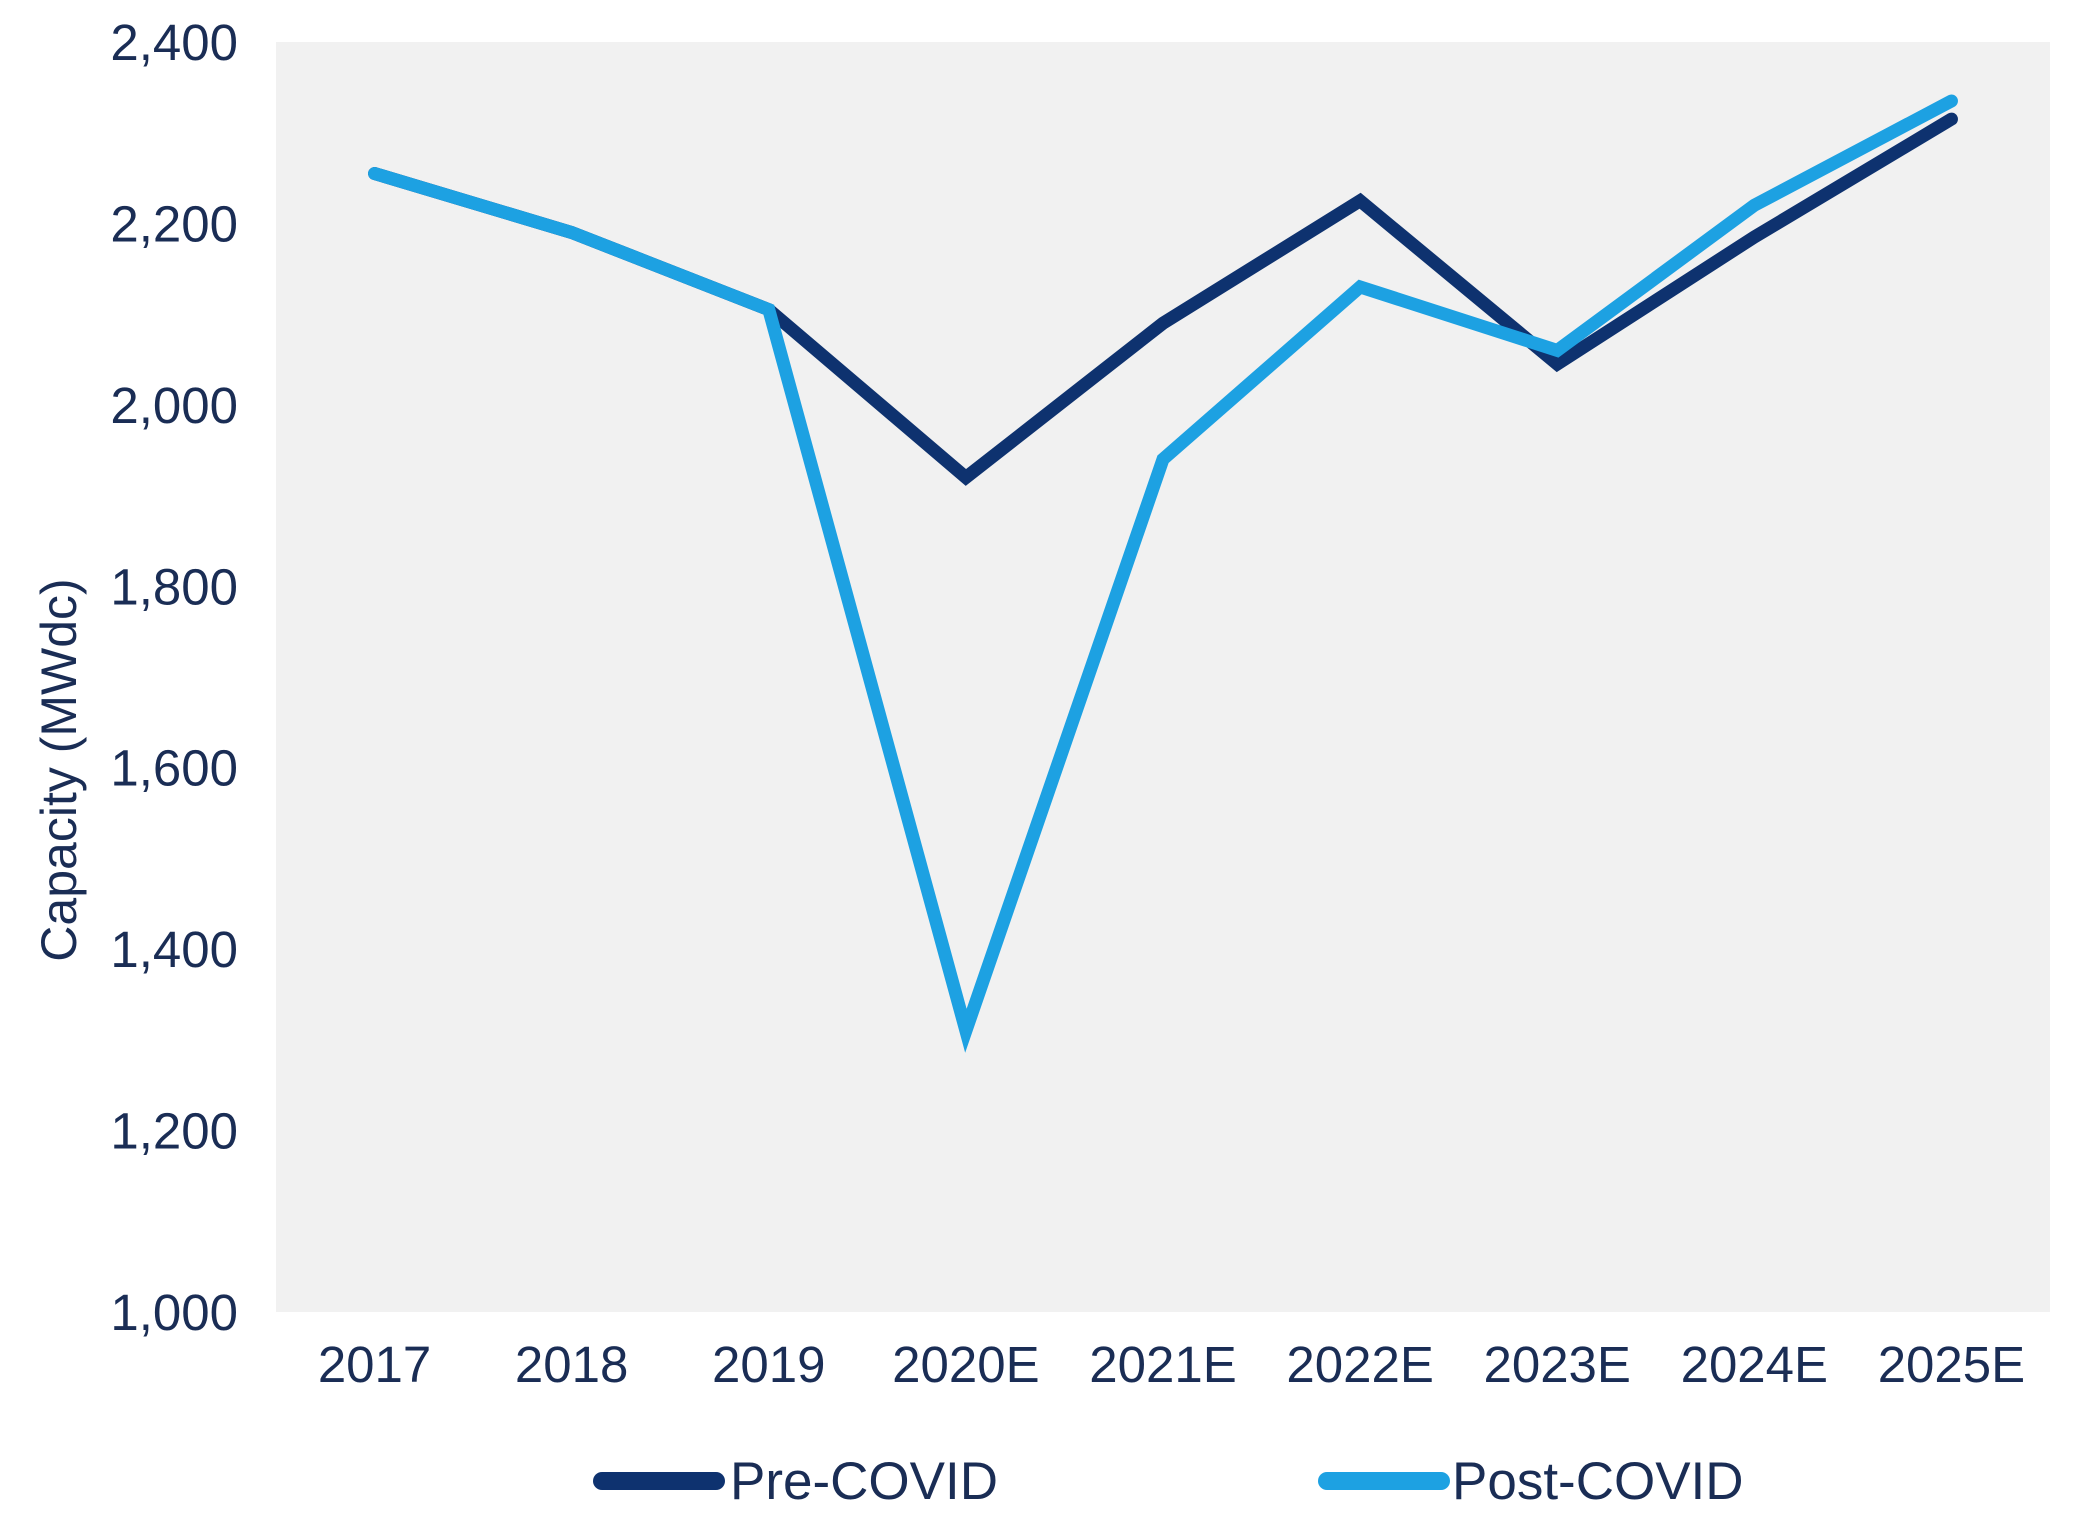  Describe the element at coordinates (1556, 1364) in the screenshot. I see `x-tick-label: 2023E` at that location.